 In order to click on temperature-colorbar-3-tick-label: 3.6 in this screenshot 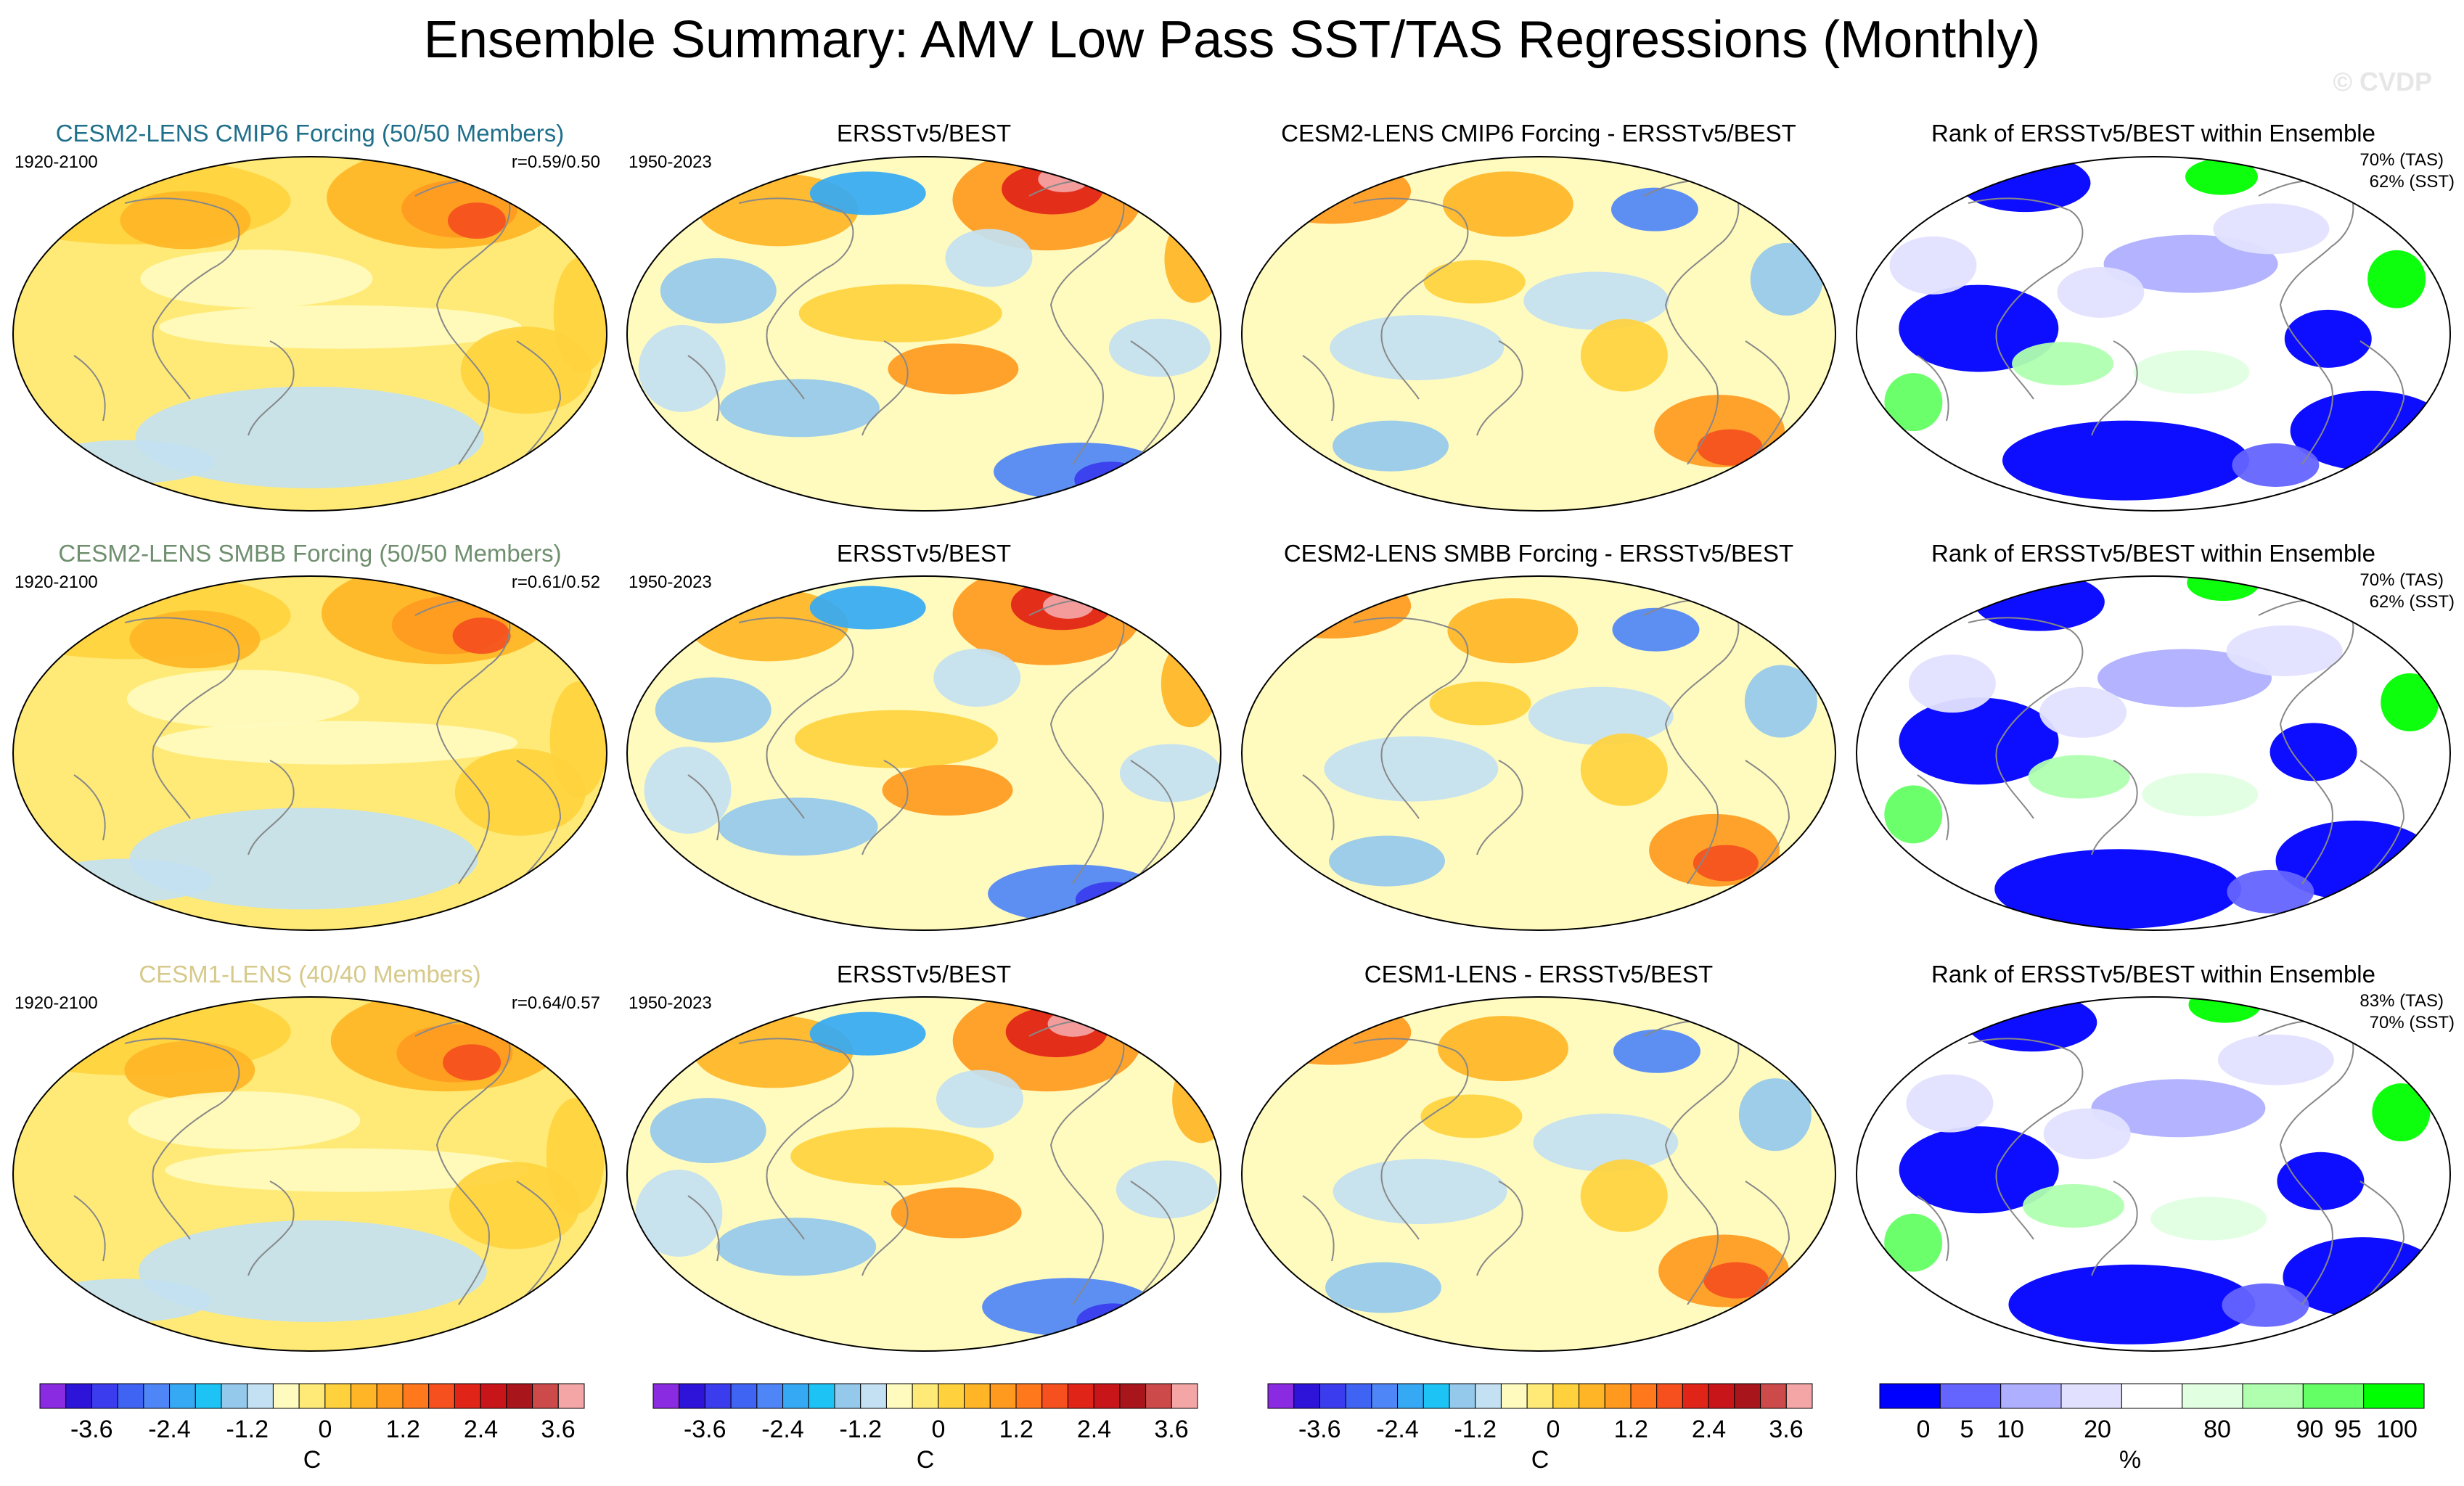, I will do `click(1786, 1429)`.